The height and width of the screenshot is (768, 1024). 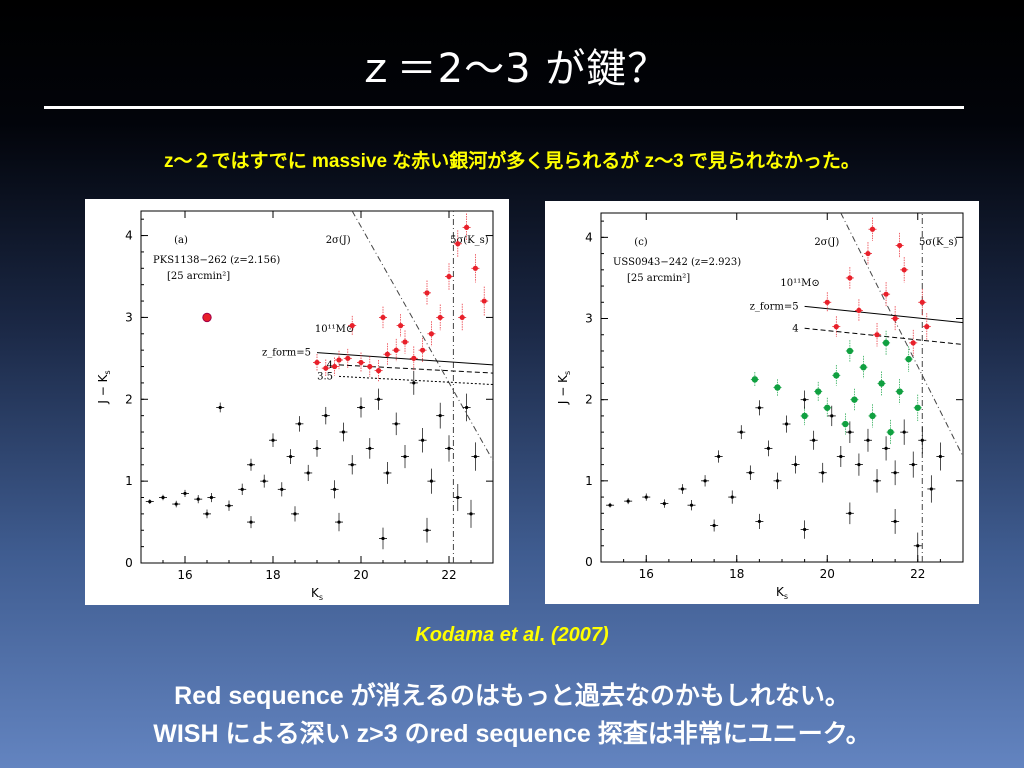 I want to click on y-tick-label: 3, so click(x=589, y=319).